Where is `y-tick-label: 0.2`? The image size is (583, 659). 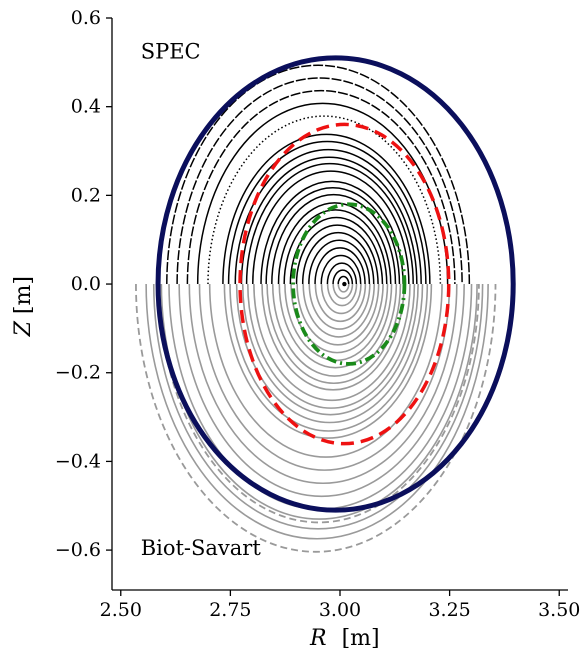 y-tick-label: 0.2 is located at coordinates (86, 195).